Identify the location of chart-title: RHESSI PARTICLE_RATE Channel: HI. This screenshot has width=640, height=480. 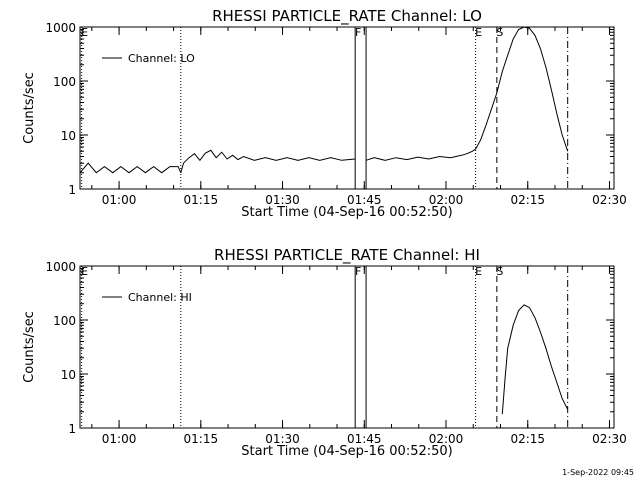
(347, 255).